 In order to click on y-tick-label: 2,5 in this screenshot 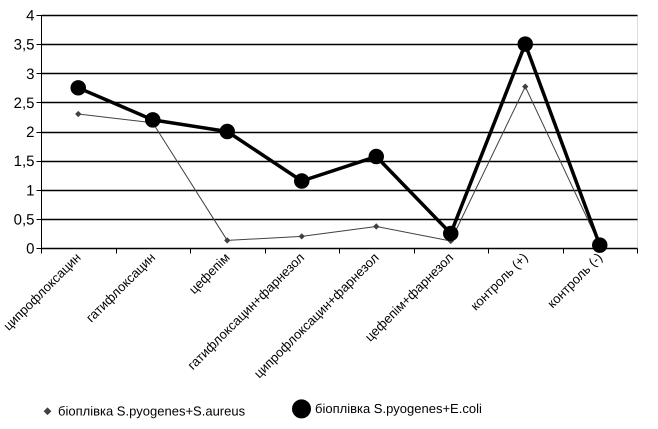, I will do `click(24, 103)`.